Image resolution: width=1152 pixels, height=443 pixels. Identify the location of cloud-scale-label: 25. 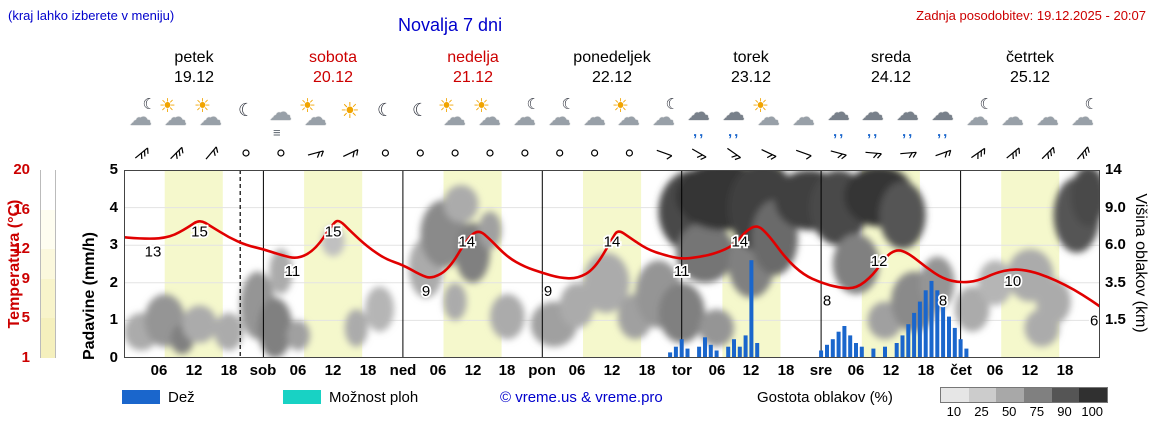
(981, 411).